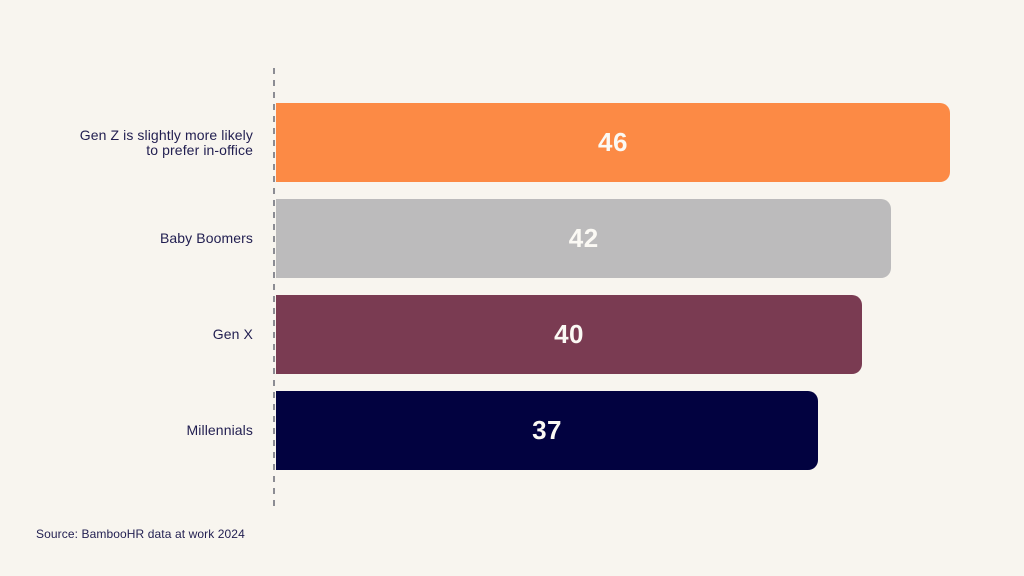 This screenshot has width=1024, height=576. I want to click on bar-row-babyboomers: Baby Boomers 42, so click(475, 238).